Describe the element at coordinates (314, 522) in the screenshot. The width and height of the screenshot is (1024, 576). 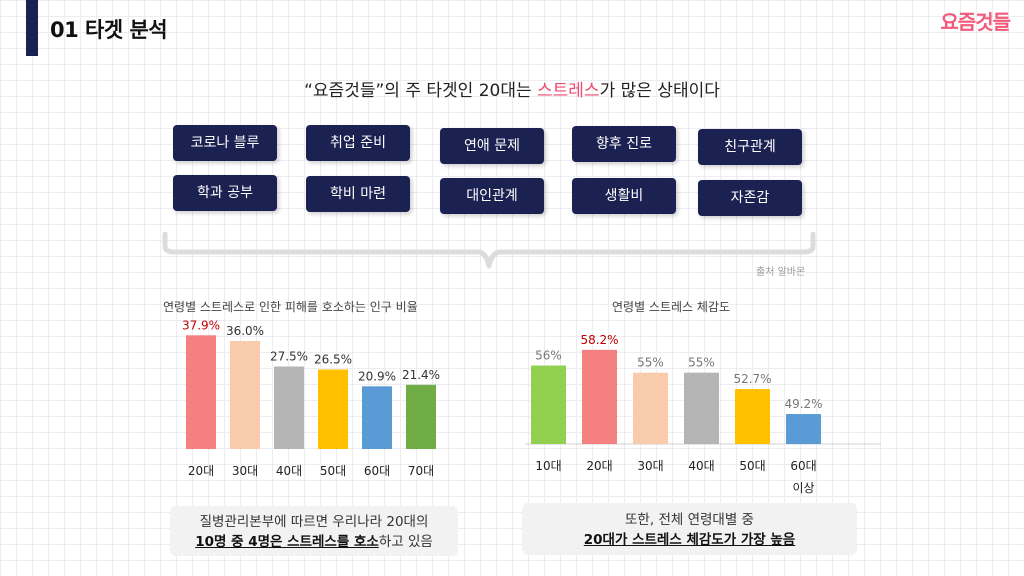
I see `left-summary-line1: 질병관리본부에 따르면 우리나라 20대의` at that location.